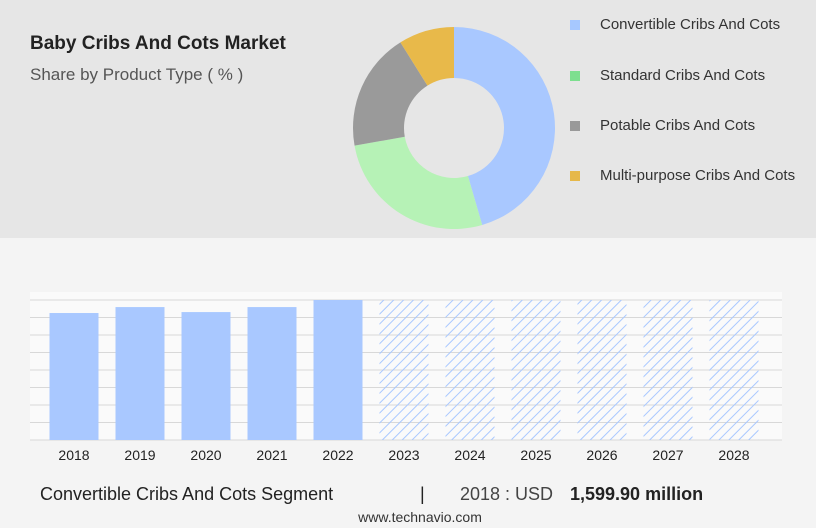 The width and height of the screenshot is (816, 528). I want to click on chart-subtitle: Share by Product Type ( % ), so click(136, 74).